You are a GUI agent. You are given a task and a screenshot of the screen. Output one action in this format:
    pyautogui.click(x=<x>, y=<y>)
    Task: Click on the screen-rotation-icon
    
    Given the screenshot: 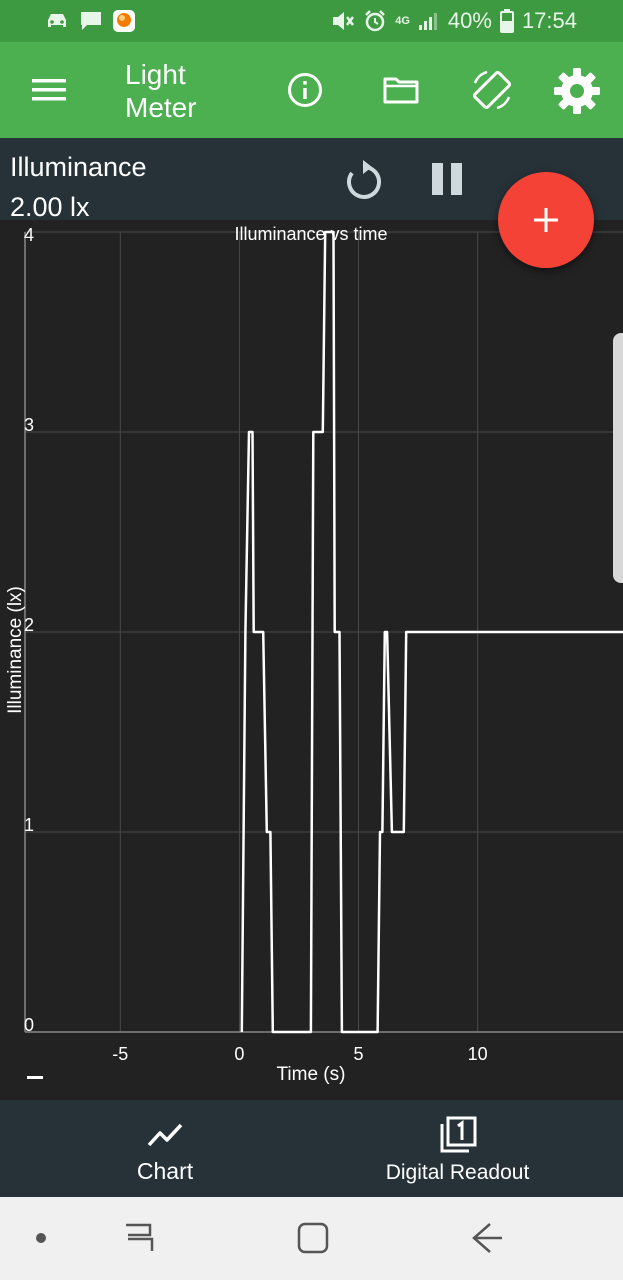 What is the action you would take?
    pyautogui.click(x=492, y=90)
    